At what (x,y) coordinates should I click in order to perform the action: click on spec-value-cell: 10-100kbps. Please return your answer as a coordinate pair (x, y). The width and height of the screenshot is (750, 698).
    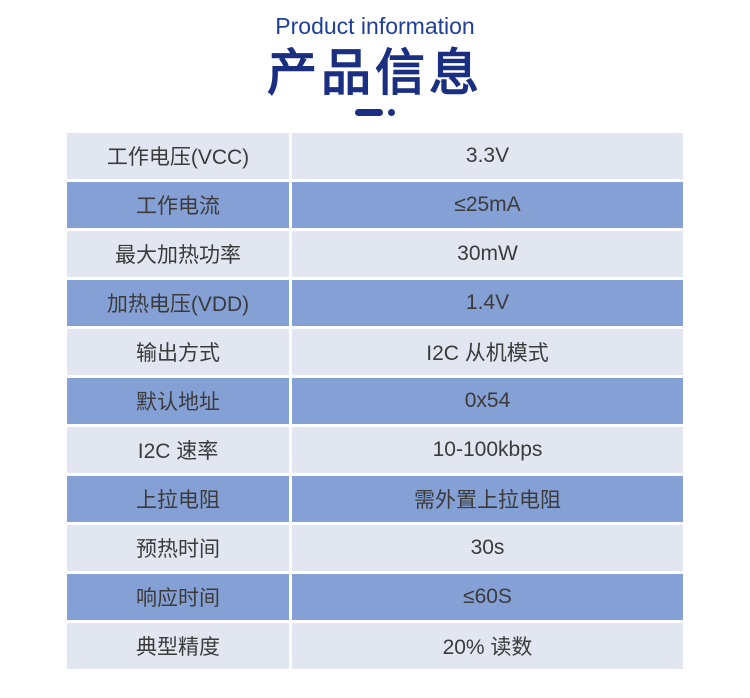
    Looking at the image, I should click on (487, 450).